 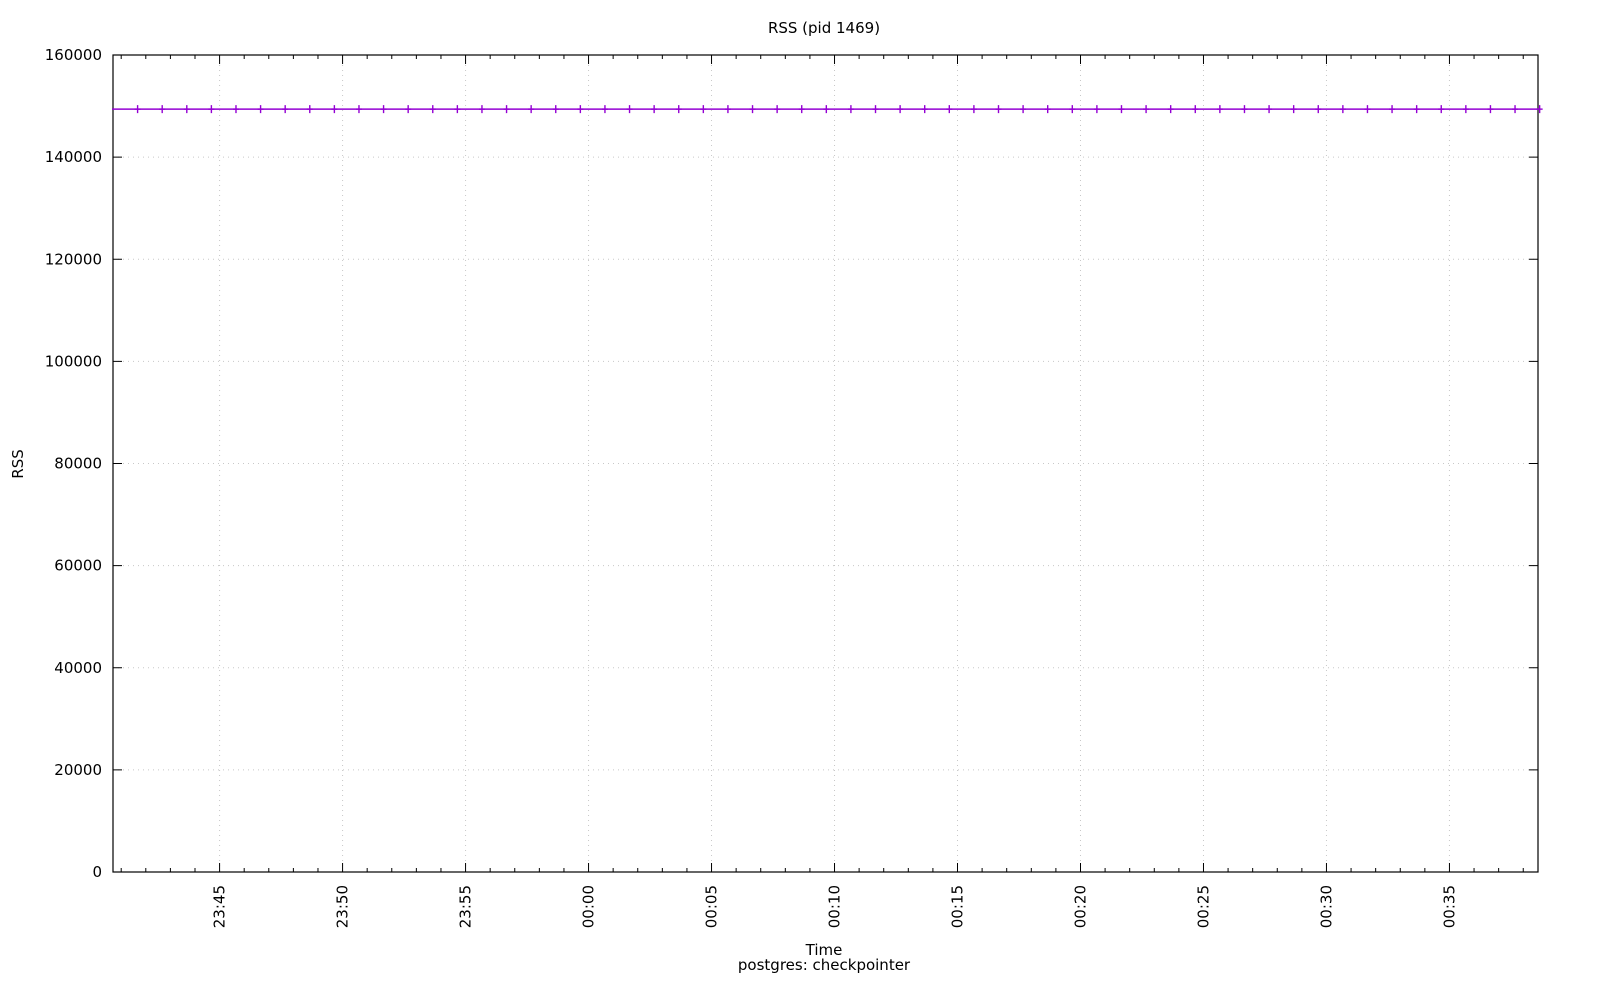 I want to click on x-tick-label: 00:35, so click(x=1449, y=906).